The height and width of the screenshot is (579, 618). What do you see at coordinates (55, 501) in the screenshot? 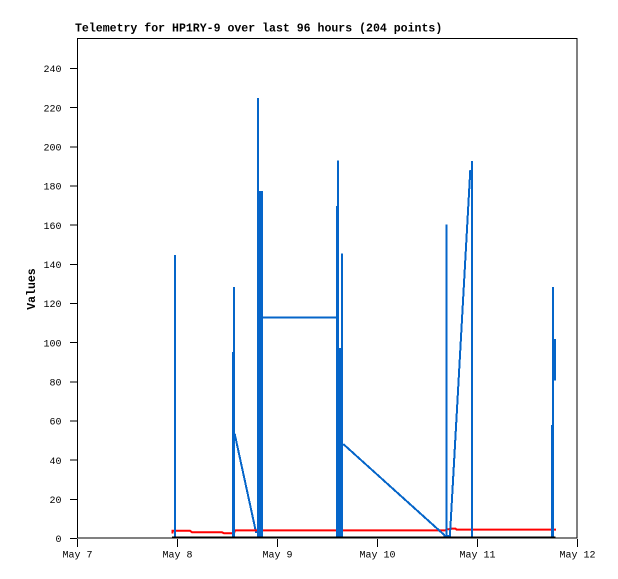
I see `svg-text: 20` at bounding box center [55, 501].